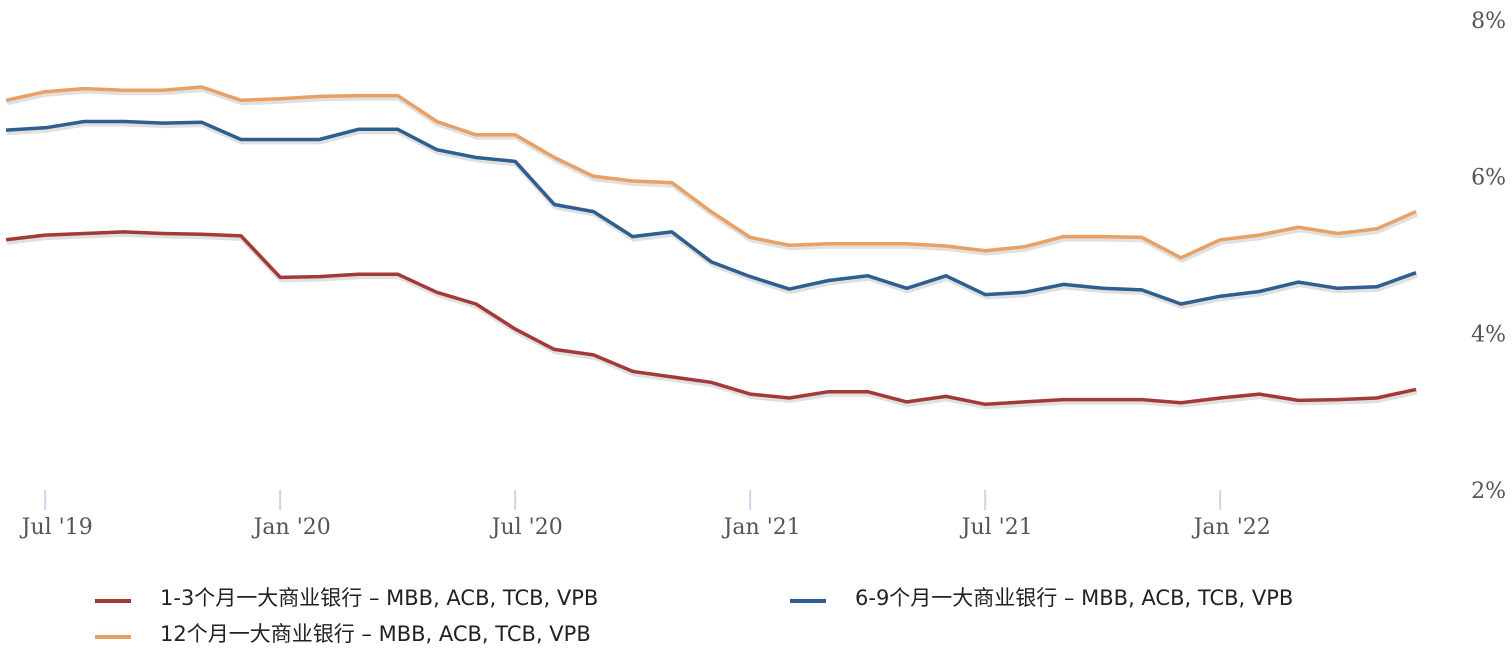  I want to click on legend-label: 12个月一大商业银行 – MBB, ACB, TCB, VPB, so click(375, 634).